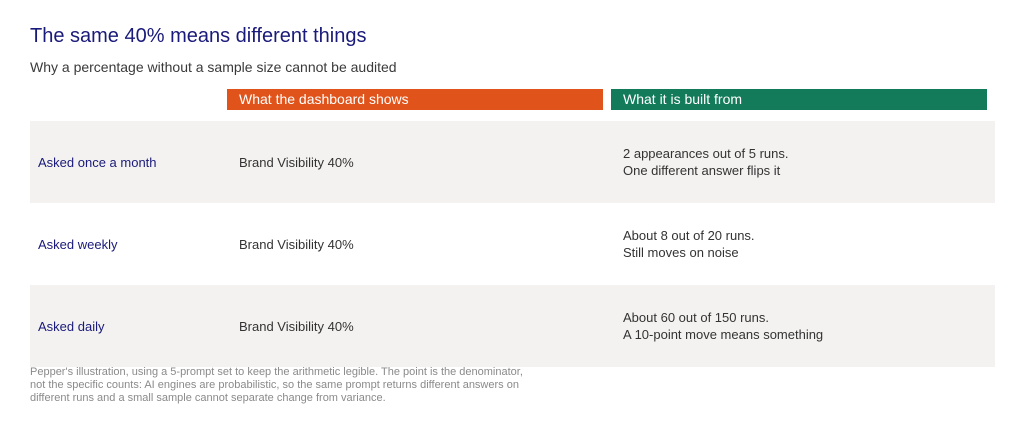  I want to click on row-built-line-2: One different answer flips it, so click(702, 170).